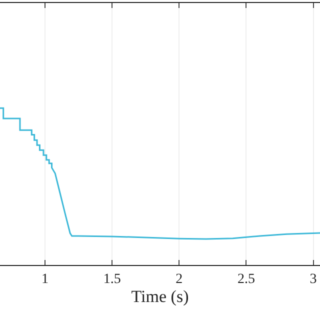 This screenshot has height=320, width=320. Describe the element at coordinates (313, 279) in the screenshot. I see `x-tick-label: 3` at that location.